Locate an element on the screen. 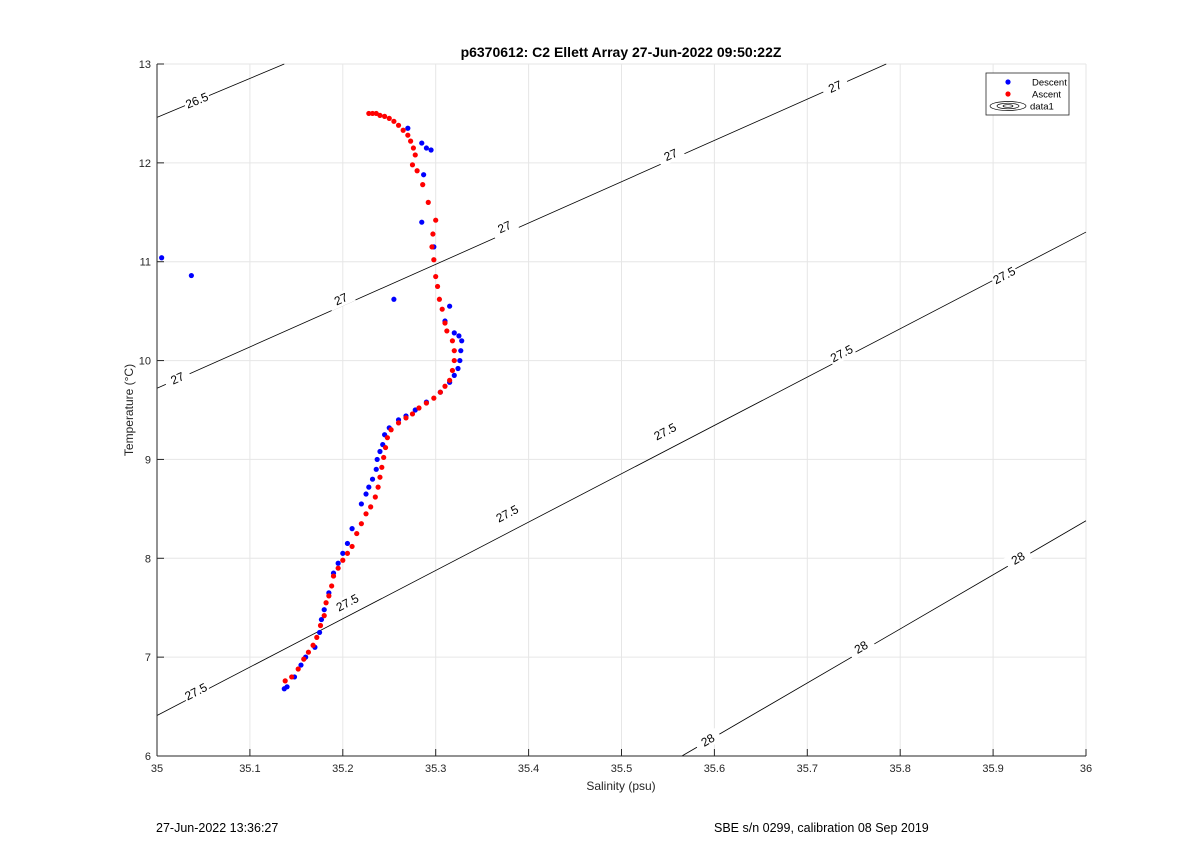 Image resolution: width=1200 pixels, height=851 pixels. x-tick-label: 35 is located at coordinates (157, 769).